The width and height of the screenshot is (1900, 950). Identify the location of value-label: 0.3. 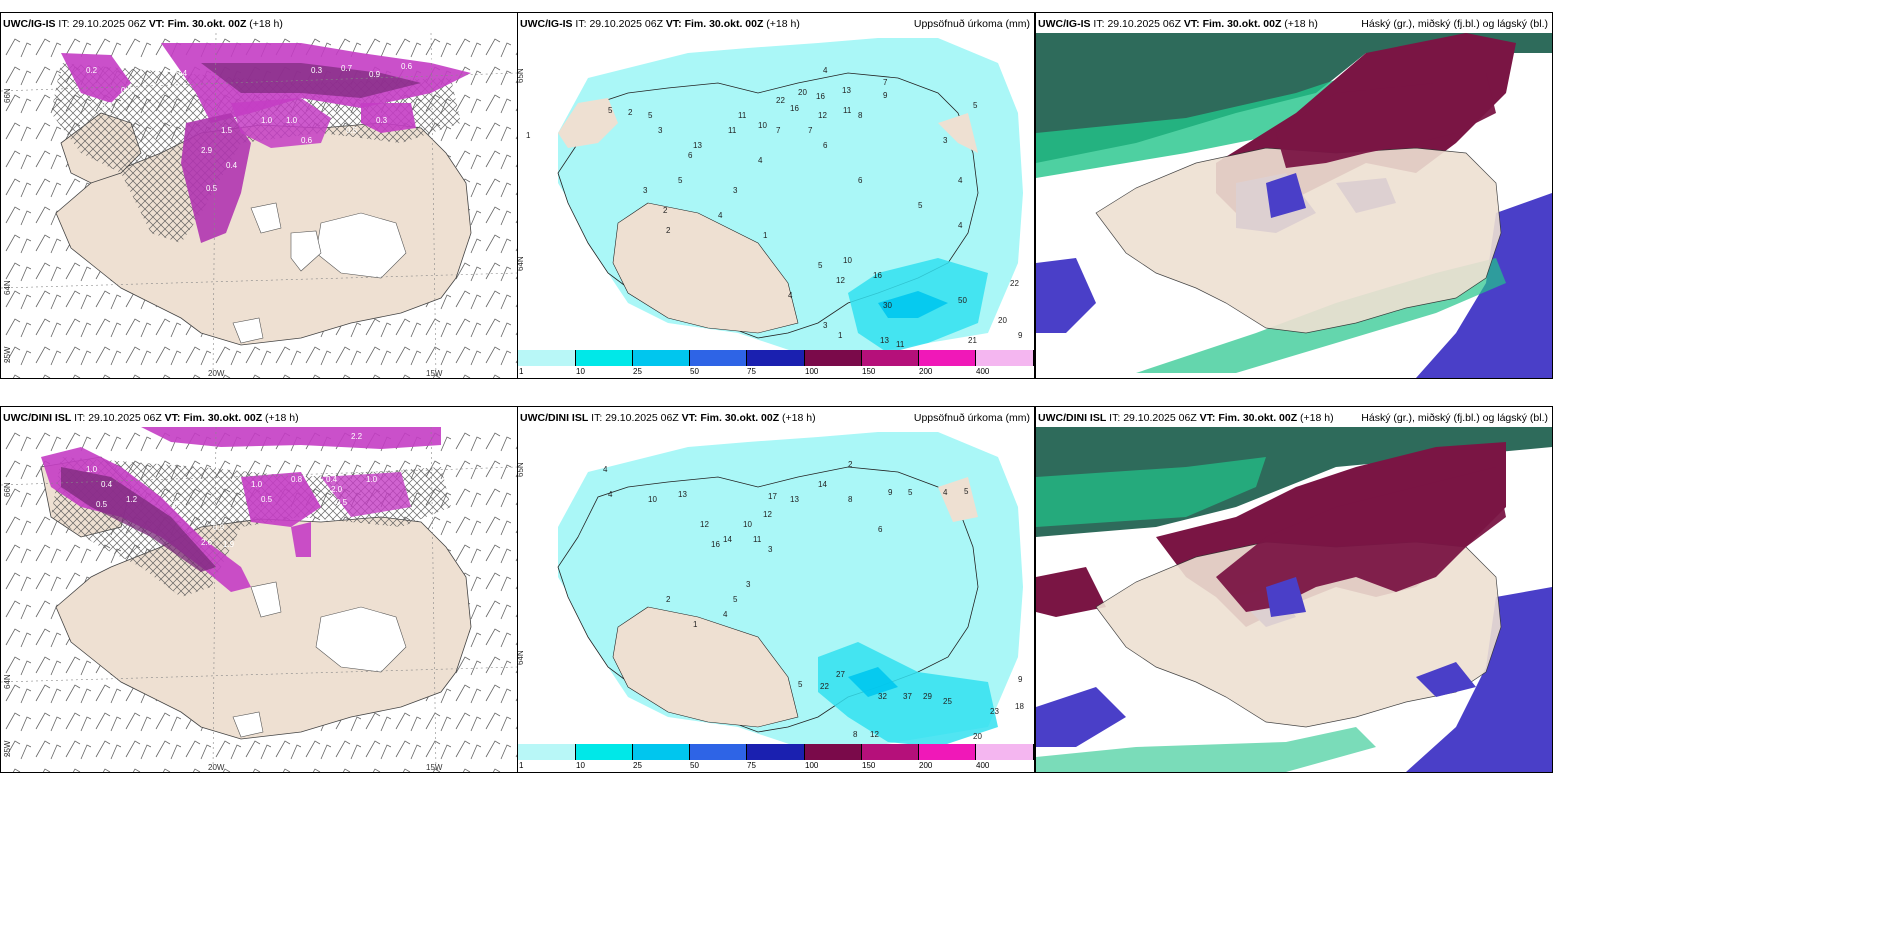
(382, 120).